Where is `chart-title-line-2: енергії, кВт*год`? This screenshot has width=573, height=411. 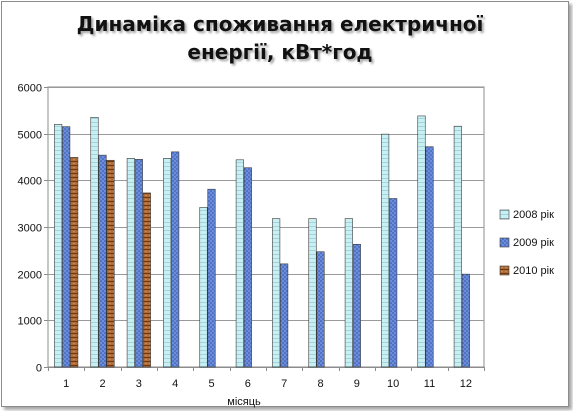 chart-title-line-2: енергії, кВт*год is located at coordinates (280, 52).